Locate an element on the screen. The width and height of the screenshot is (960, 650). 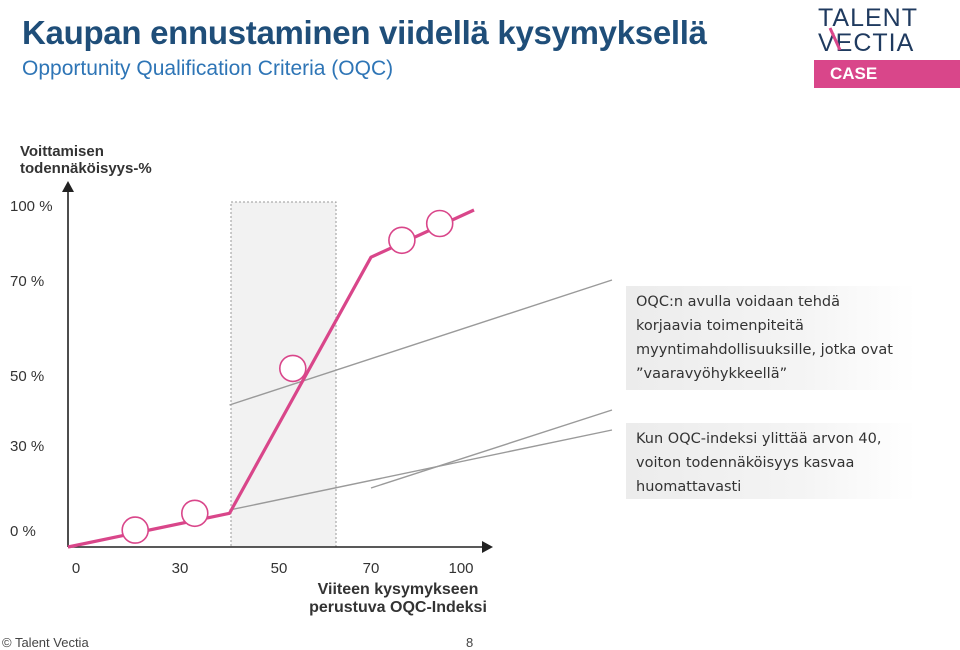
y-tick-label: 30 % is located at coordinates (27, 446).